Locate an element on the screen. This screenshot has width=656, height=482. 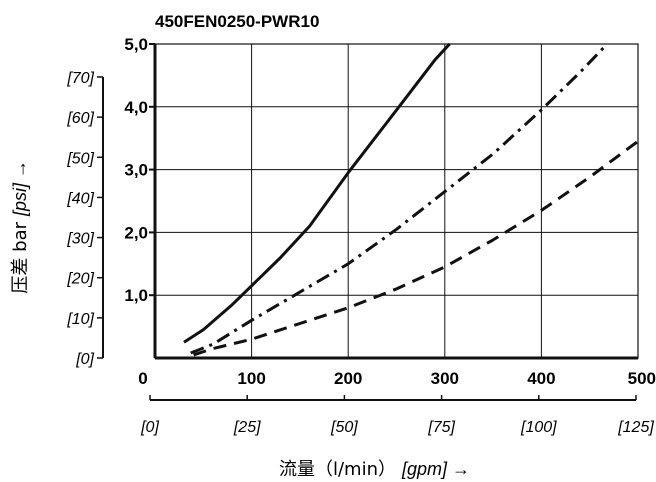
x-axis-label: 流量（l/min） is located at coordinates (337, 469).